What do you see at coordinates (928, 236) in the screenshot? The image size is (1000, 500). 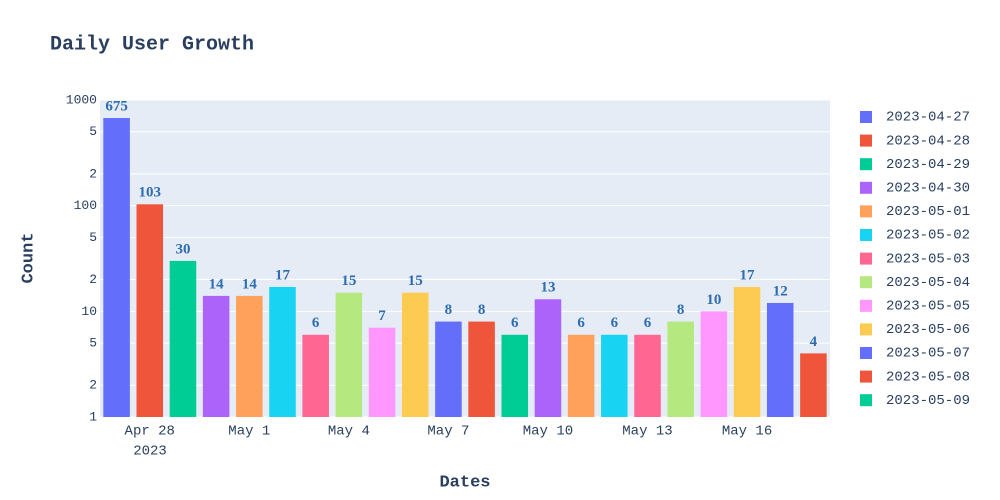 I see `legend-label: 2023-05-02` at bounding box center [928, 236].